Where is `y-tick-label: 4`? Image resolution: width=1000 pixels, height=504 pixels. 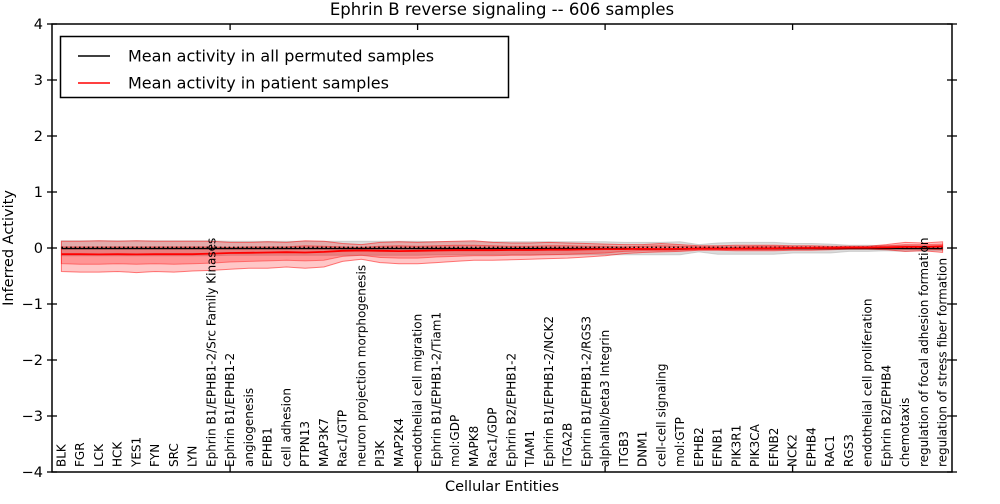
y-tick-label: 4 is located at coordinates (38, 25).